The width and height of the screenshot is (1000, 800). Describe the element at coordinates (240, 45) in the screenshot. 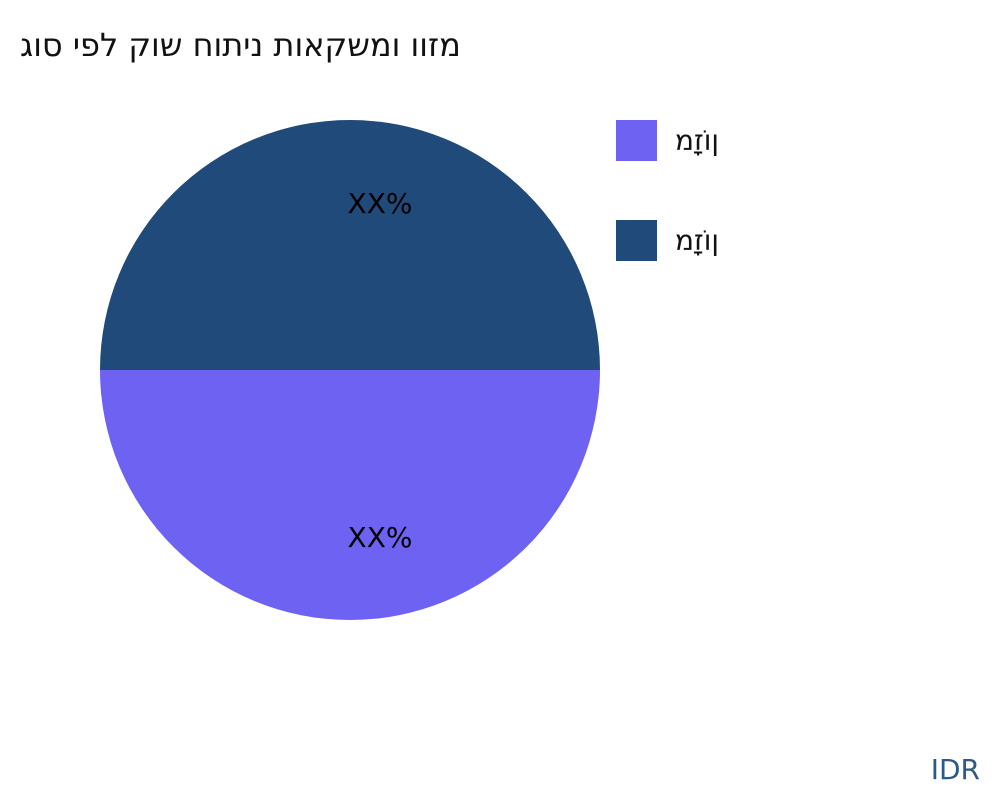

I see `chart-title: גוס יפל קוש חותינ תואקשמו ווזמ` at that location.